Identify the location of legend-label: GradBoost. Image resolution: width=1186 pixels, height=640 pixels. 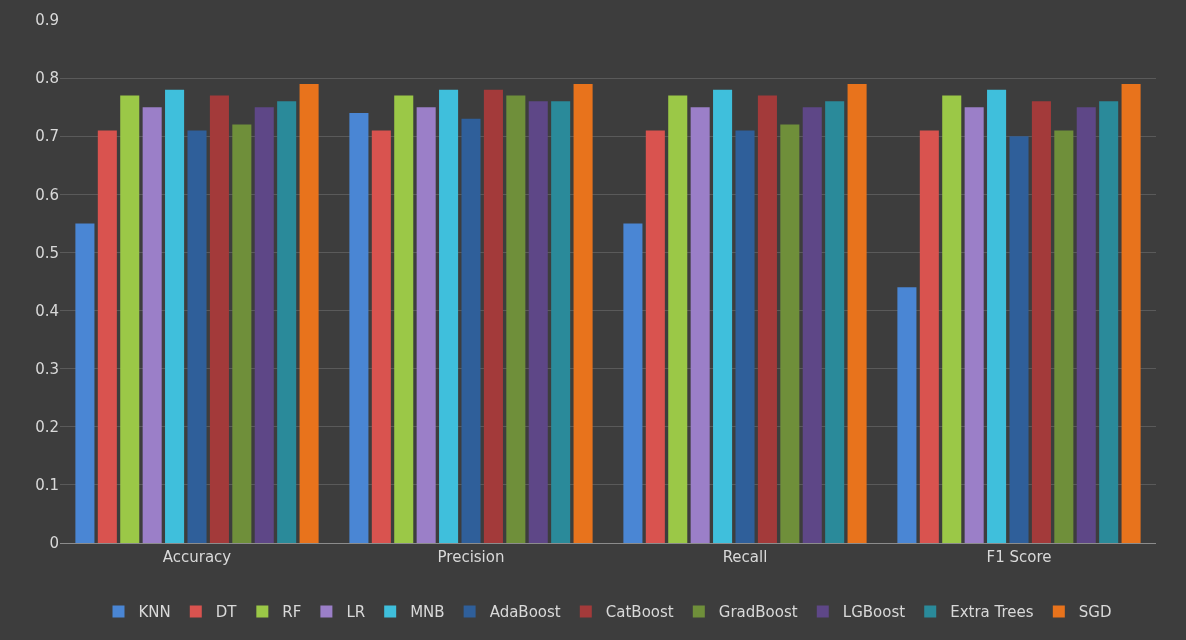
(758, 612).